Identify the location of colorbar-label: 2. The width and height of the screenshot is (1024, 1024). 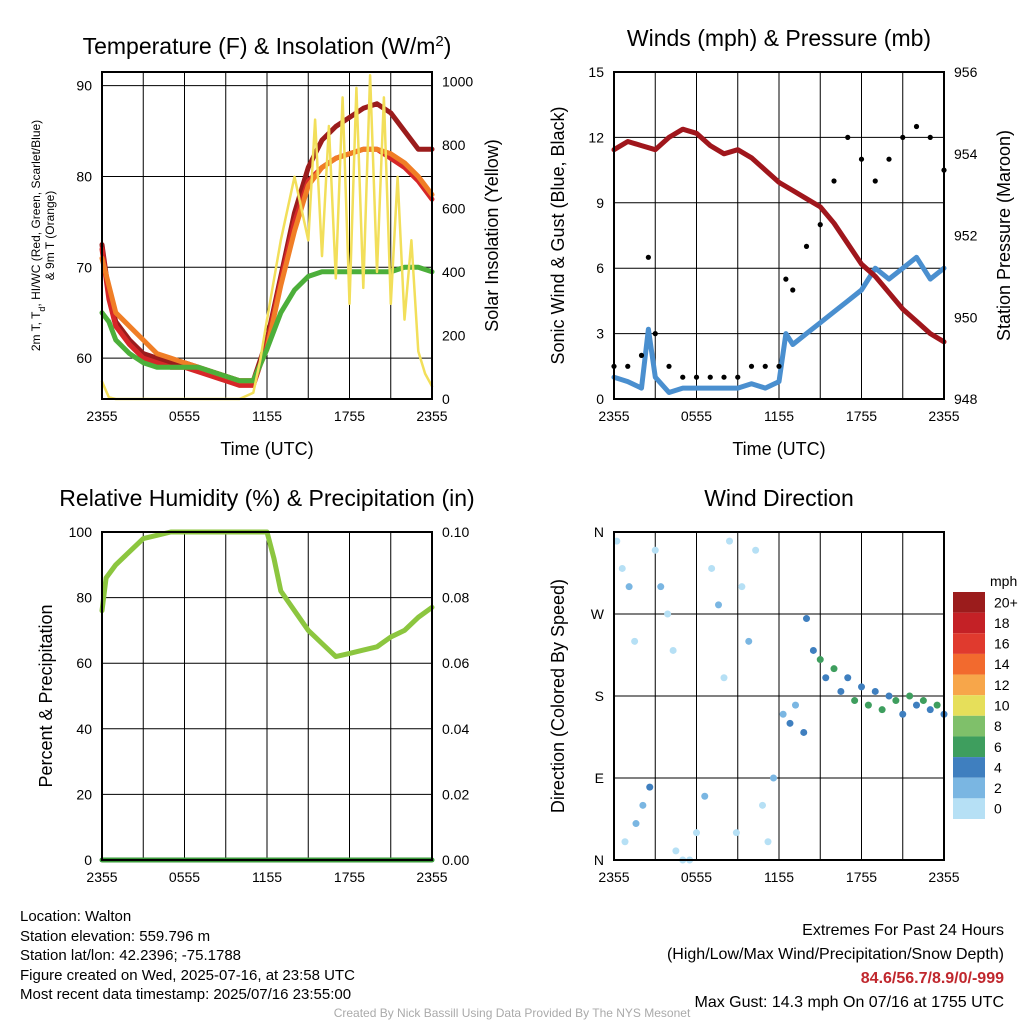
(998, 788).